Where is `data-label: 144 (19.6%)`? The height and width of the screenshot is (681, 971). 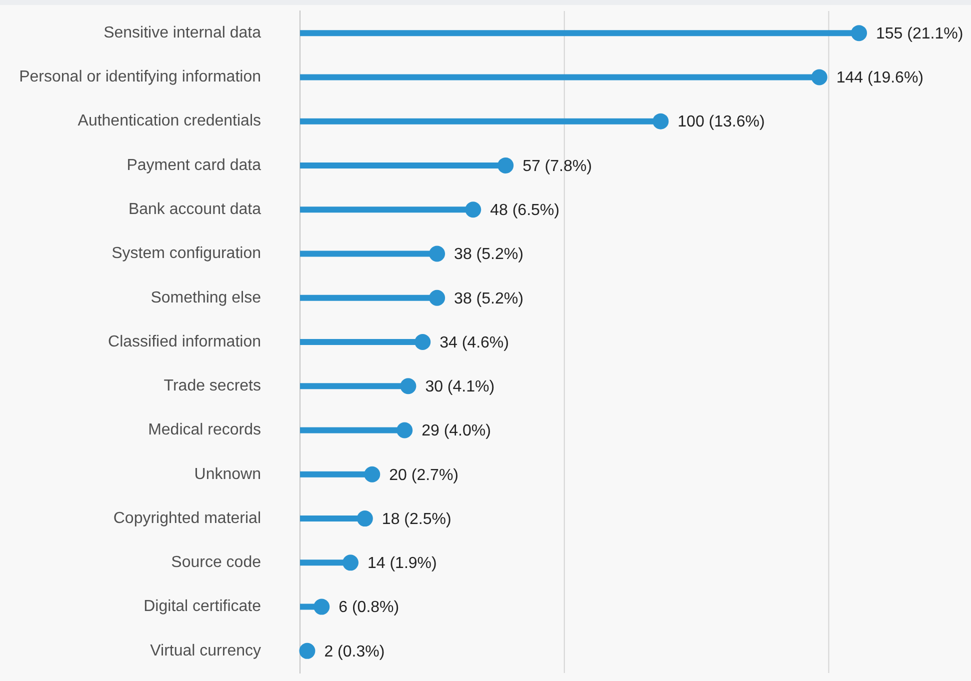 data-label: 144 (19.6%) is located at coordinates (880, 78).